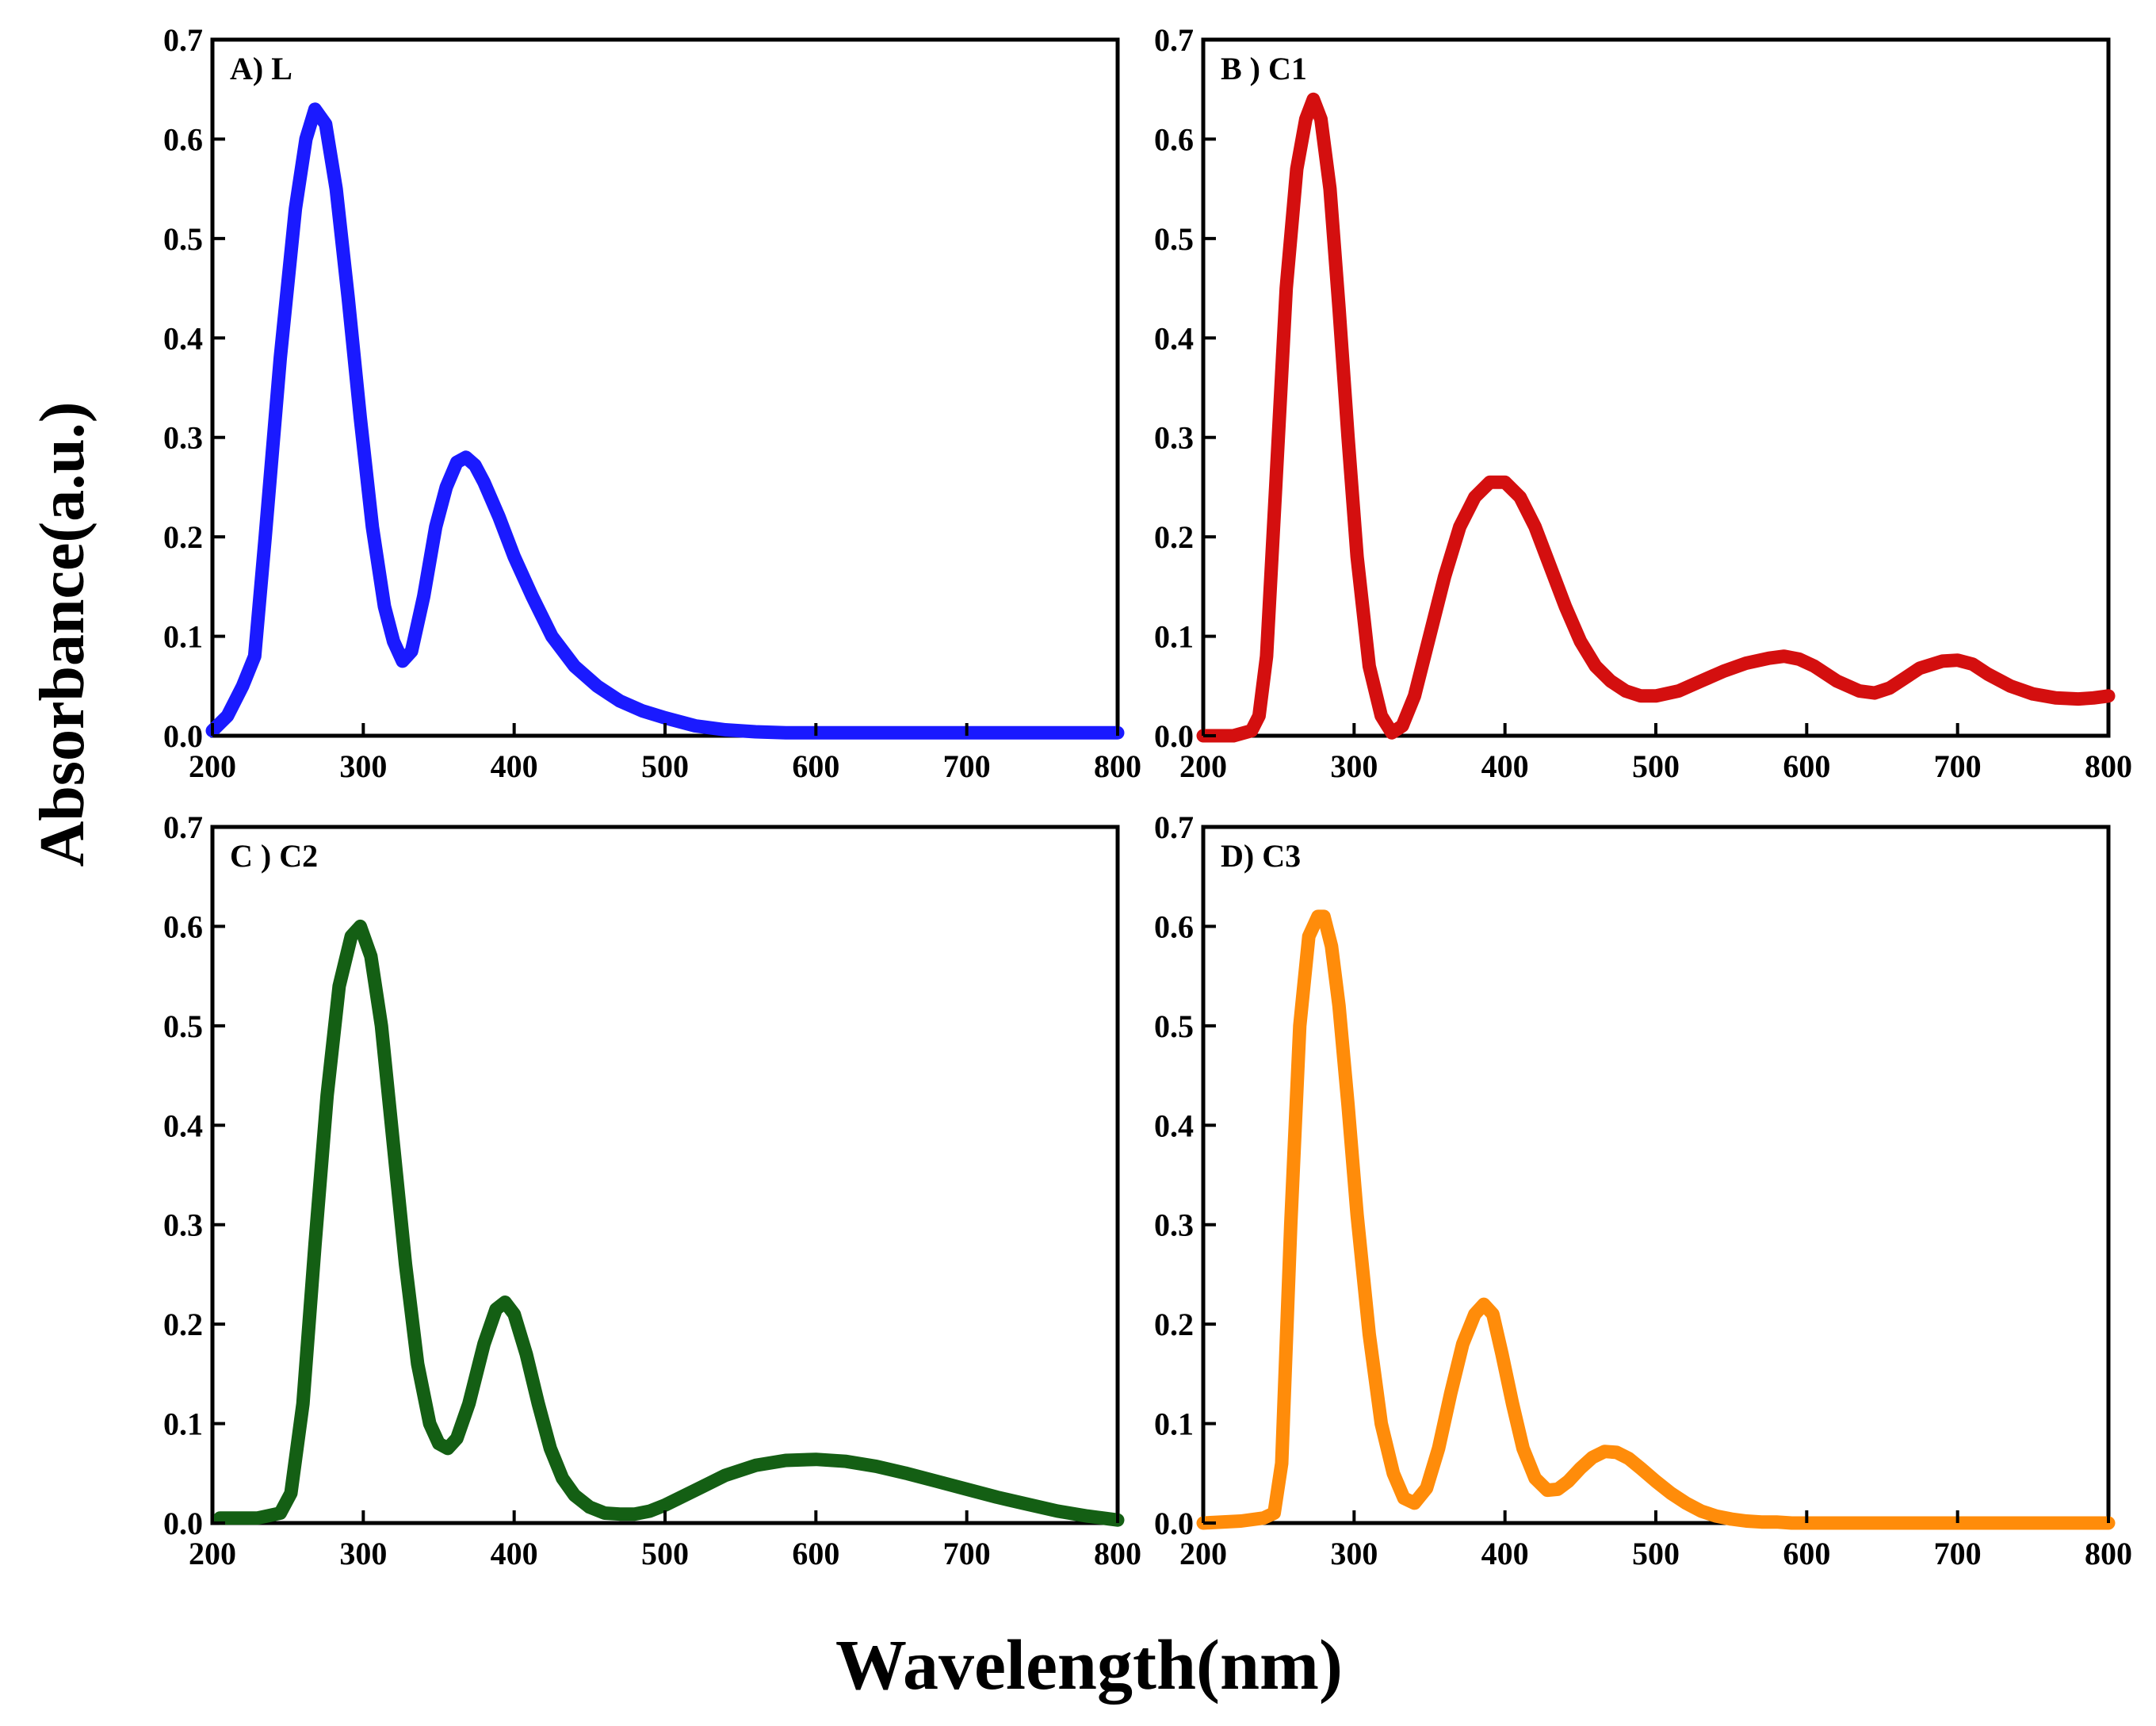  What do you see at coordinates (183, 1324) in the screenshot?
I see `panel-c-y-tick-label: 0.2` at bounding box center [183, 1324].